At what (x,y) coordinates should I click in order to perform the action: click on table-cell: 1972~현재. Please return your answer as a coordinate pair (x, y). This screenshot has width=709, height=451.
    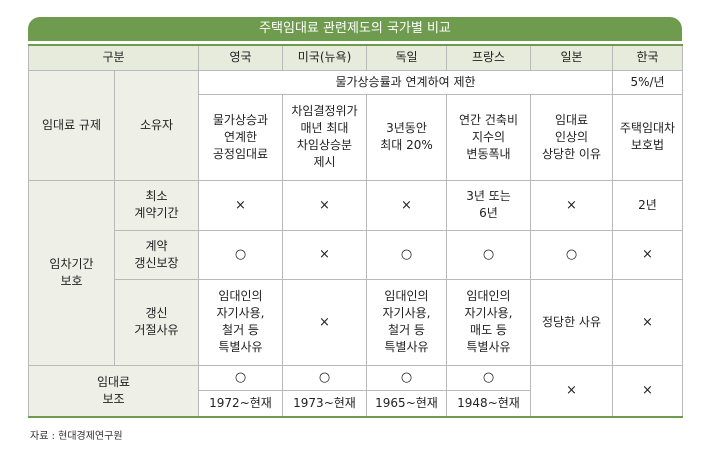
    Looking at the image, I should click on (240, 403).